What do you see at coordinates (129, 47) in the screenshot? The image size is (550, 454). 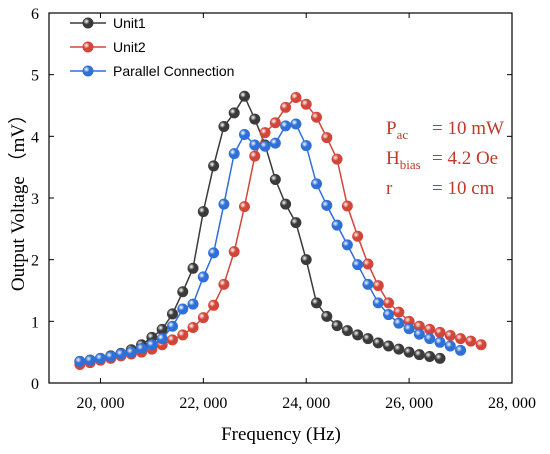 I see `legend-label: Unit2` at bounding box center [129, 47].